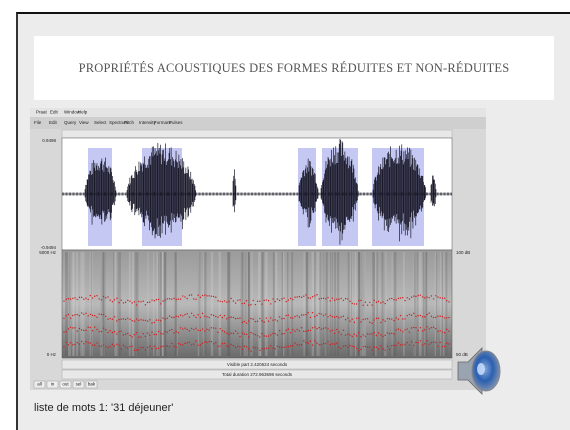 The image size is (570, 430). Describe the element at coordinates (91, 384) in the screenshot. I see `button` at that location.